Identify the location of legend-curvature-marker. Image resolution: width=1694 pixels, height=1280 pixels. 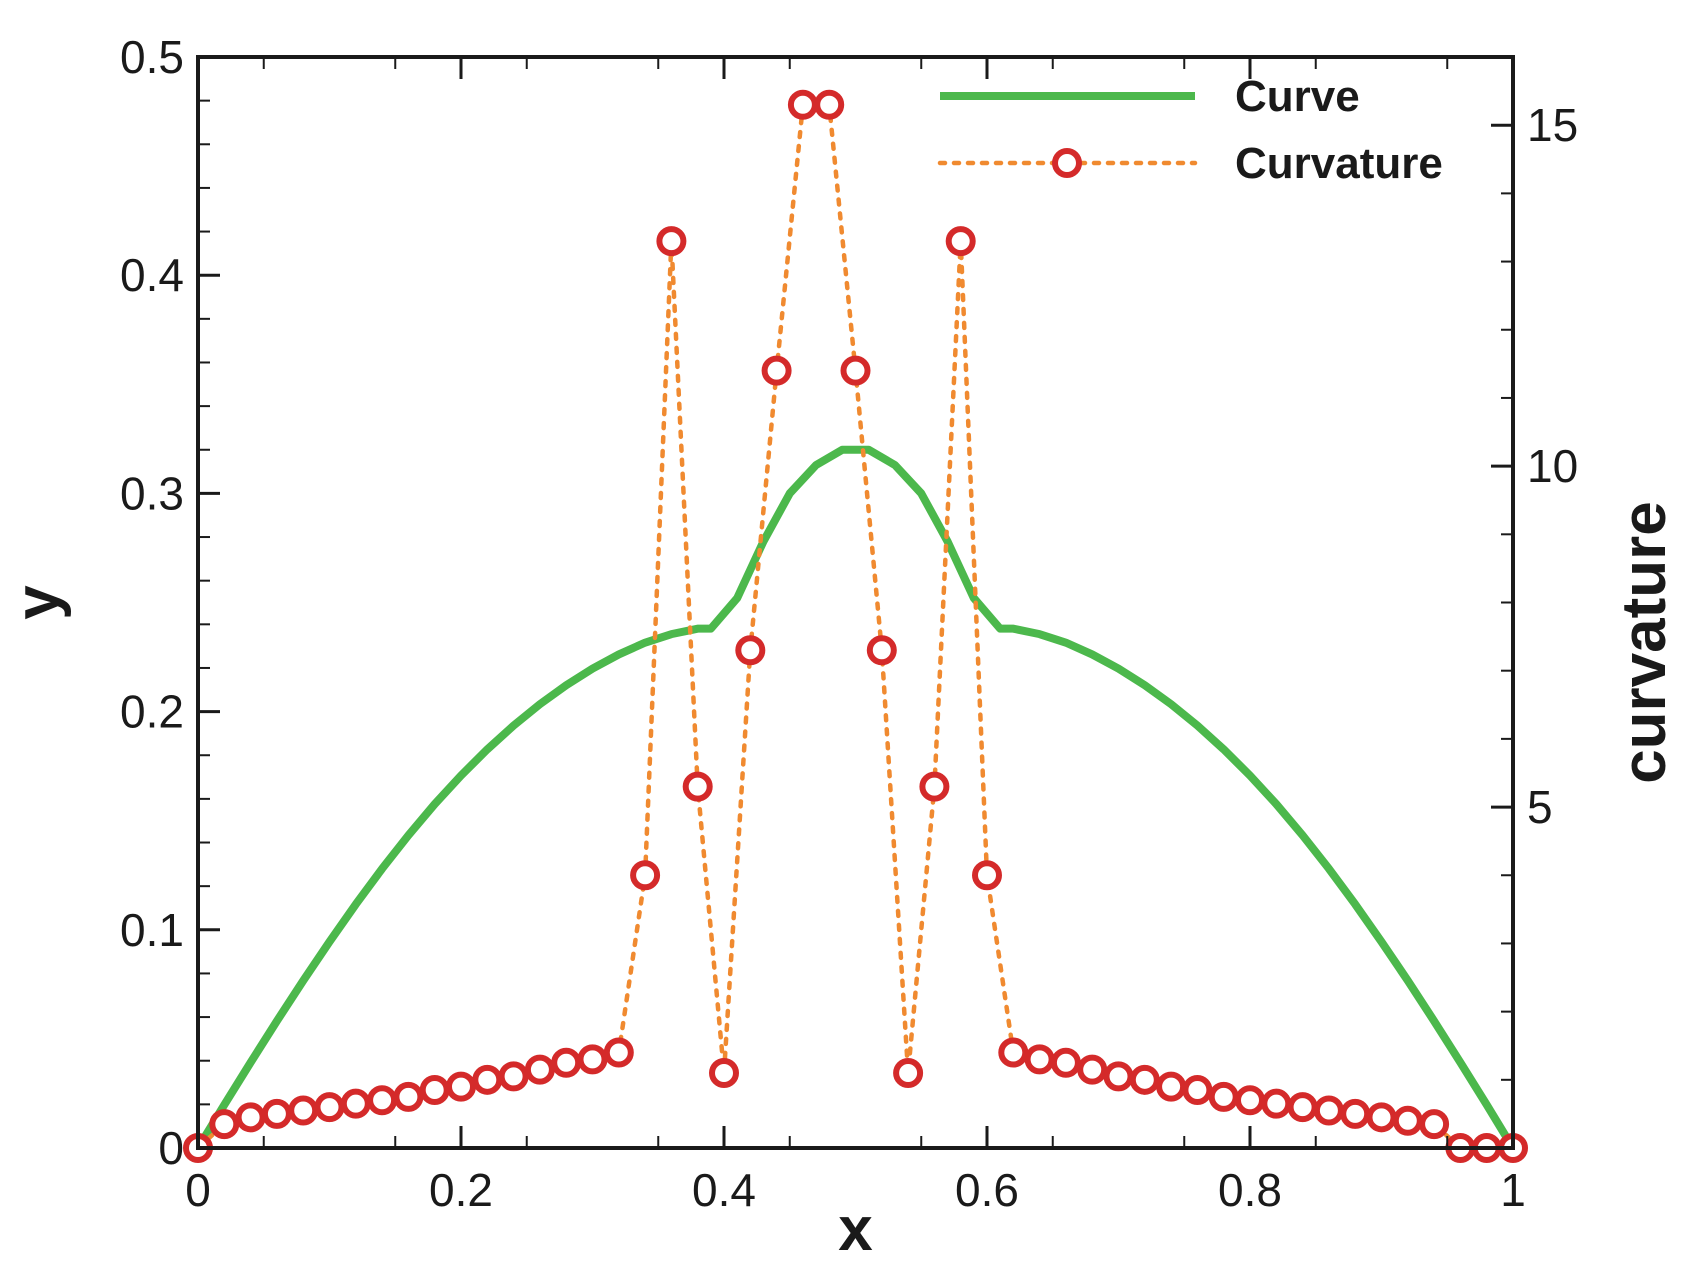
(1067, 163).